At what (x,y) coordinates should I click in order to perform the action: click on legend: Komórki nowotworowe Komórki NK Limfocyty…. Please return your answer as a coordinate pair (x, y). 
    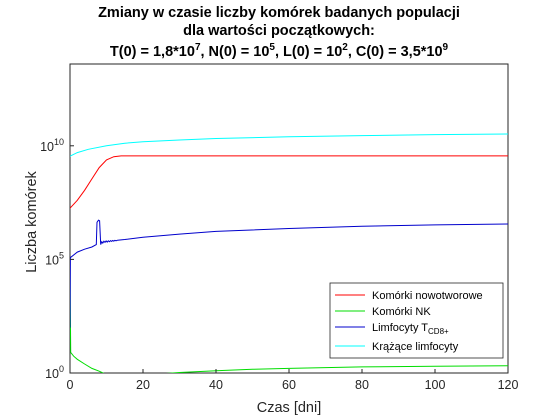
    Looking at the image, I should click on (416, 320).